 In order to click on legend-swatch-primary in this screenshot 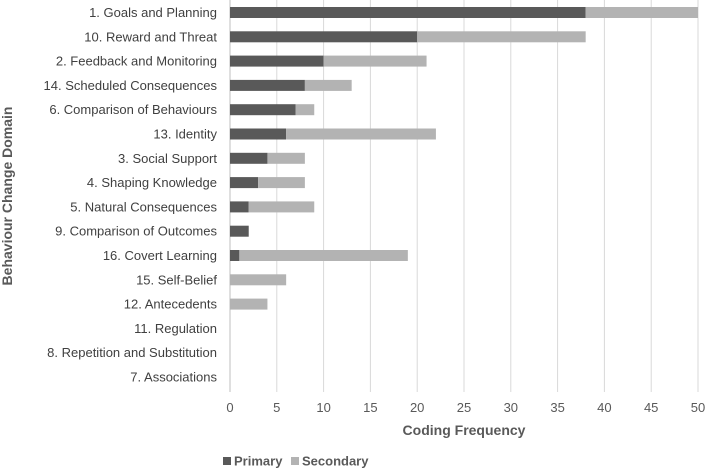, I will do `click(227, 461)`.